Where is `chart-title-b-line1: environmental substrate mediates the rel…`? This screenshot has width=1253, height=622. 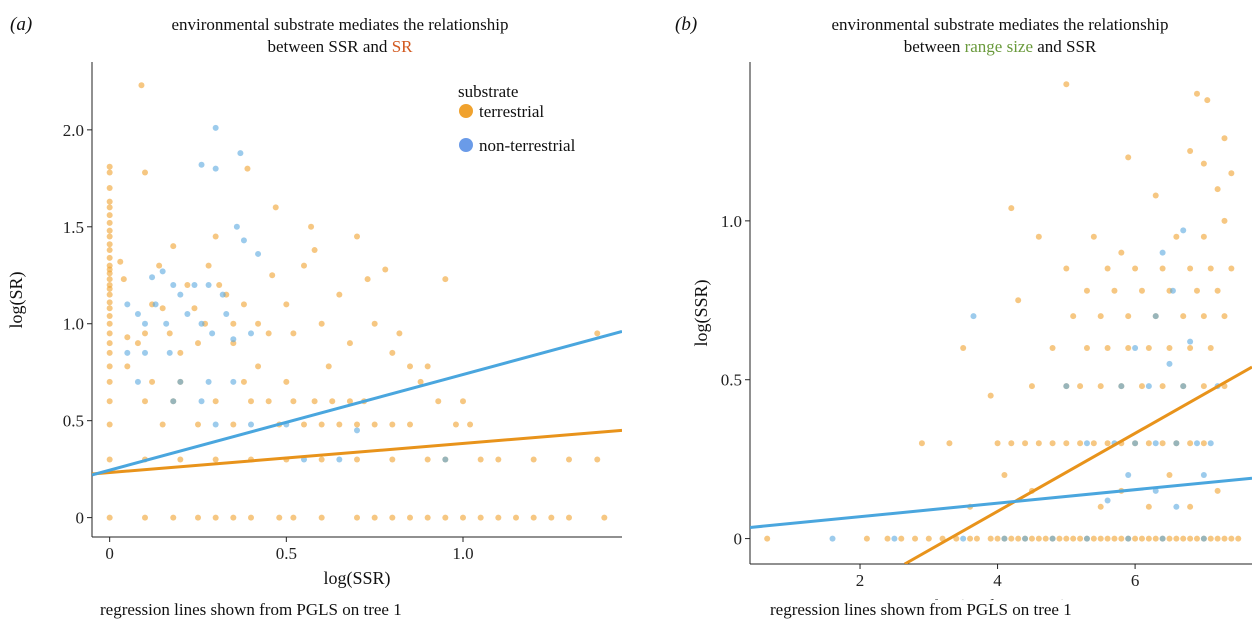
chart-title-b-line1: environmental substrate mediates the rel… is located at coordinates (1000, 24).